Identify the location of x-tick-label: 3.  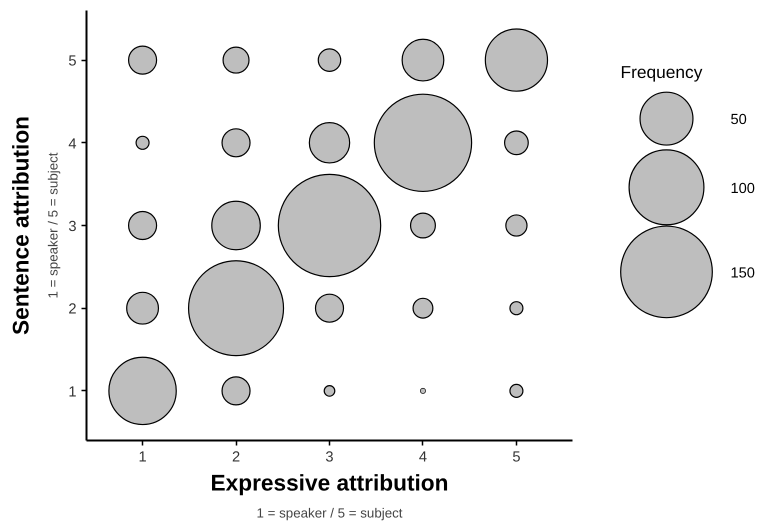
(329, 458).